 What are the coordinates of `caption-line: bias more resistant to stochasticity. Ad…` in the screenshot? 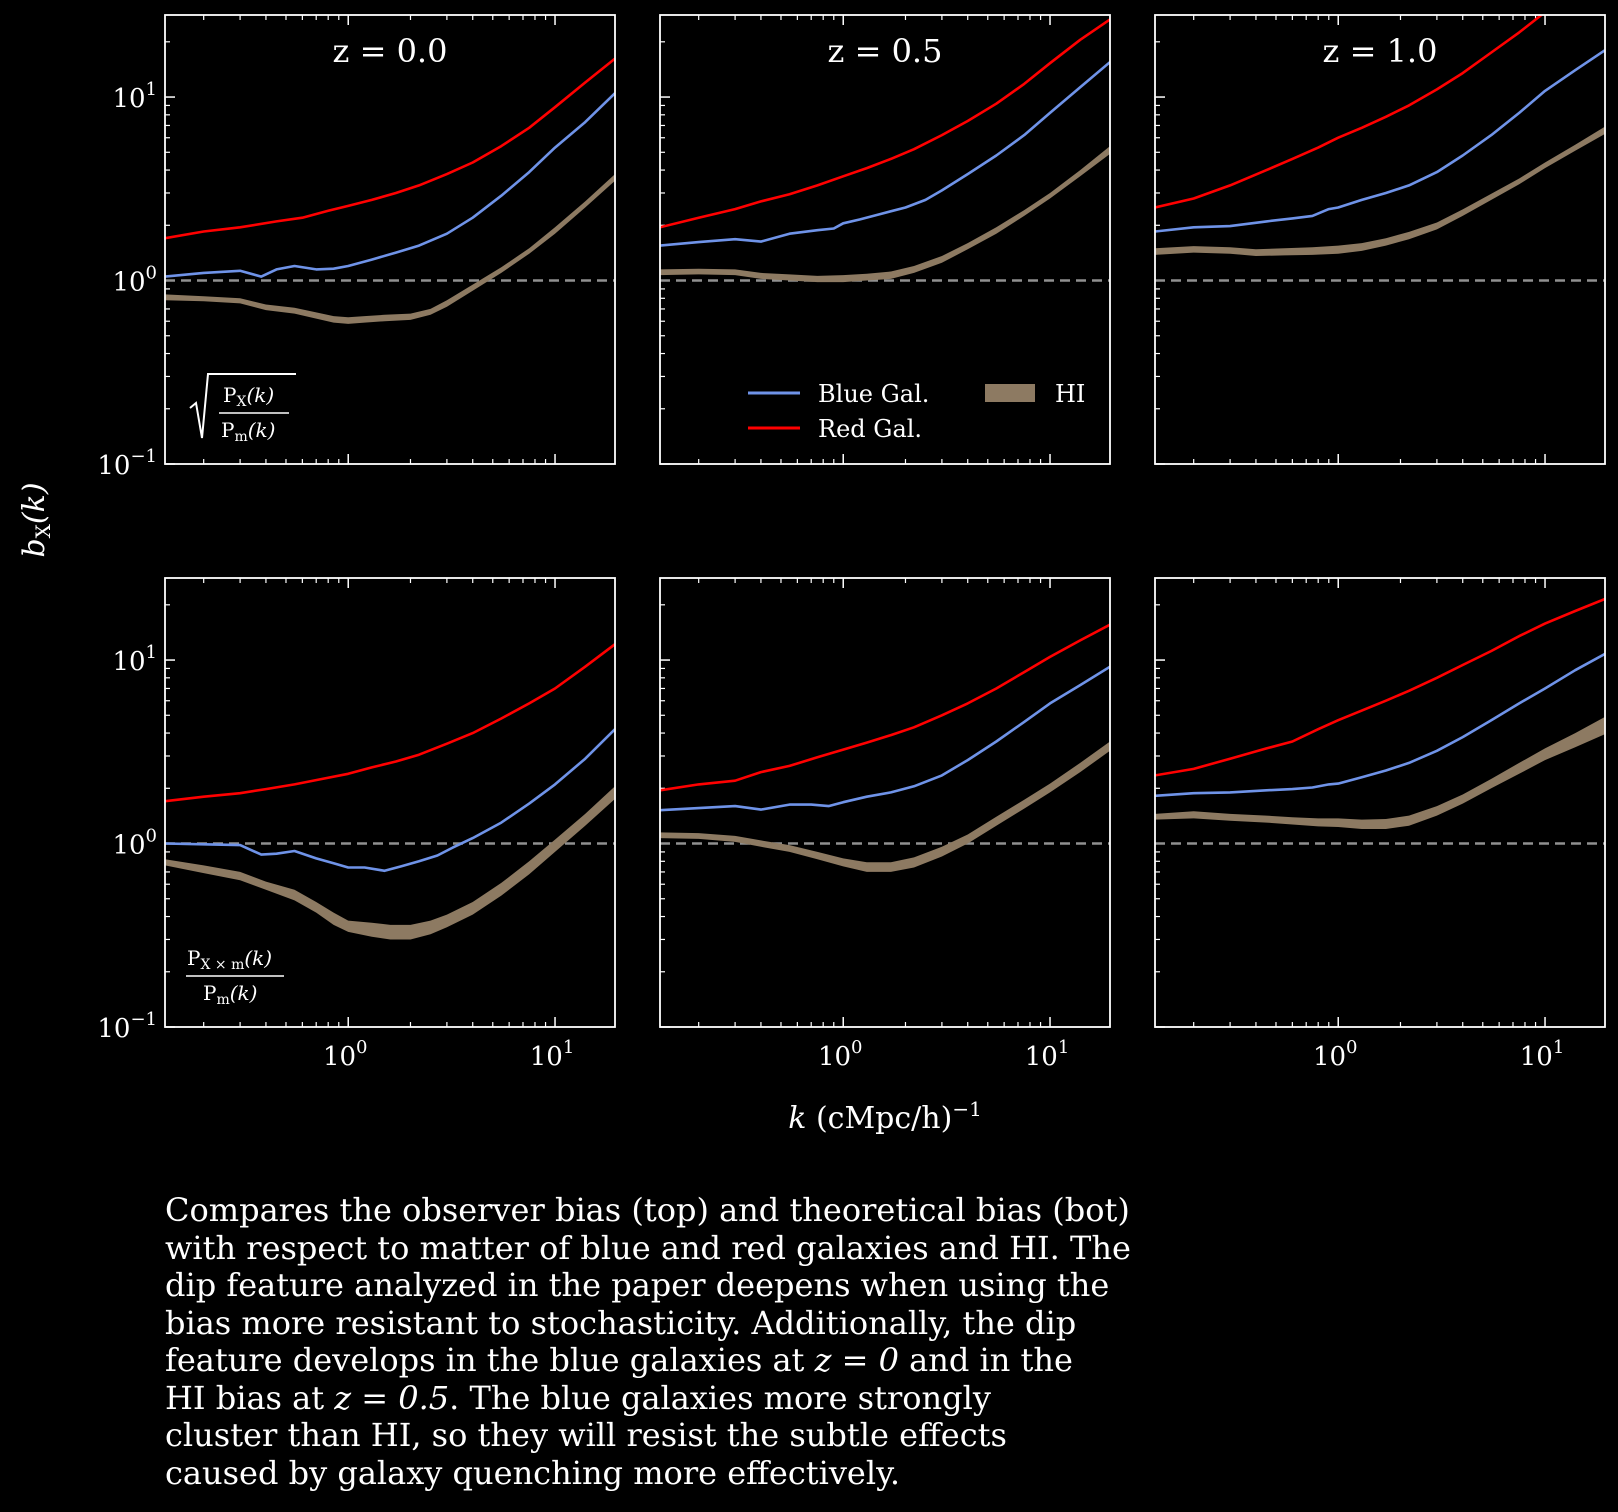 It's located at (621, 1322).